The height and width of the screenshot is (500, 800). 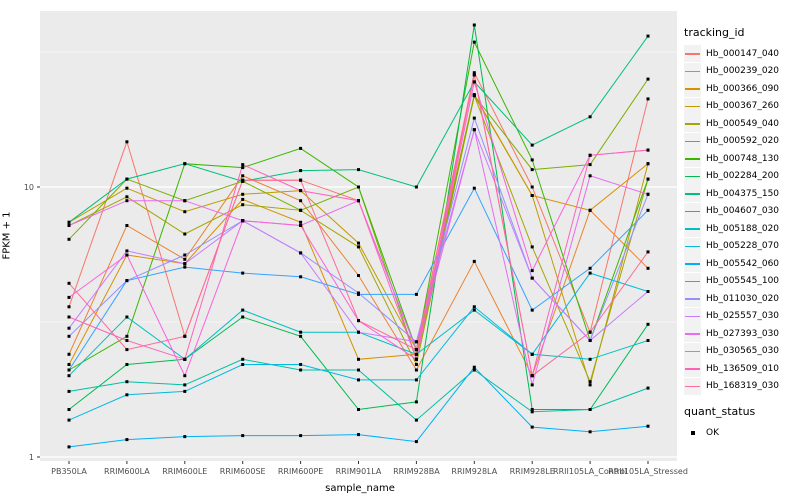 What do you see at coordinates (743, 53) in the screenshot?
I see `legend-label: Hb_000147_040` at bounding box center [743, 53].